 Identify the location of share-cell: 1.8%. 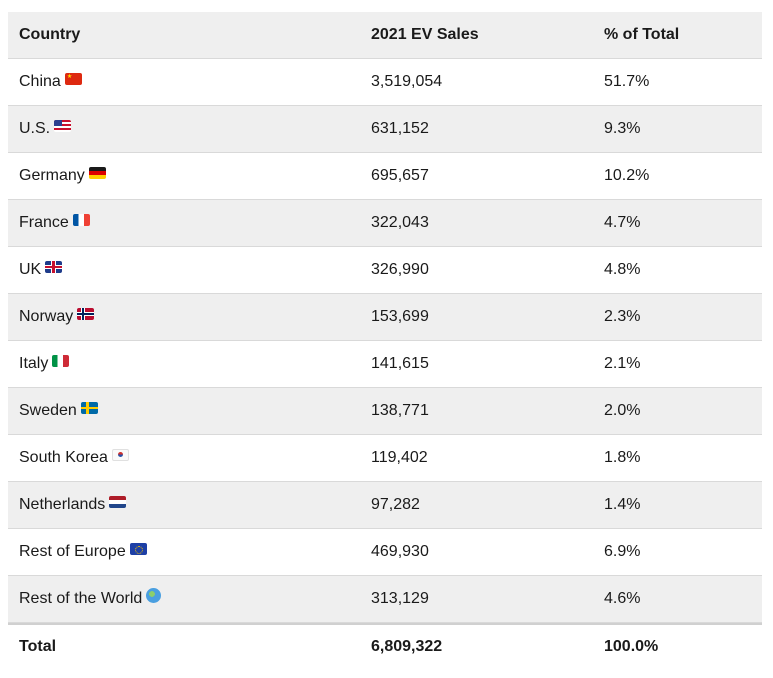
(622, 457).